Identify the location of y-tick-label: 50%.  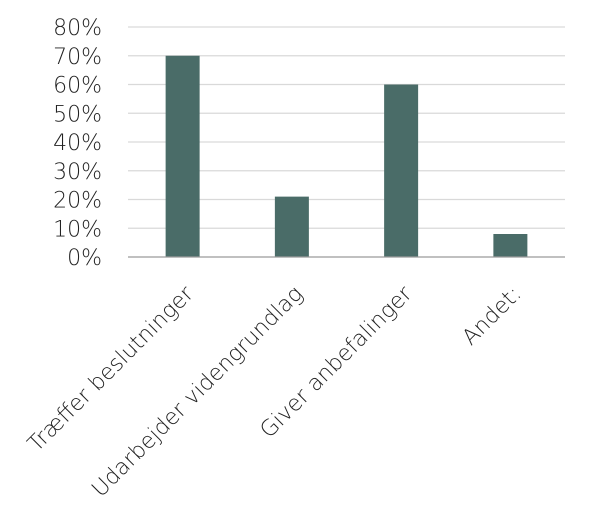
(77, 114).